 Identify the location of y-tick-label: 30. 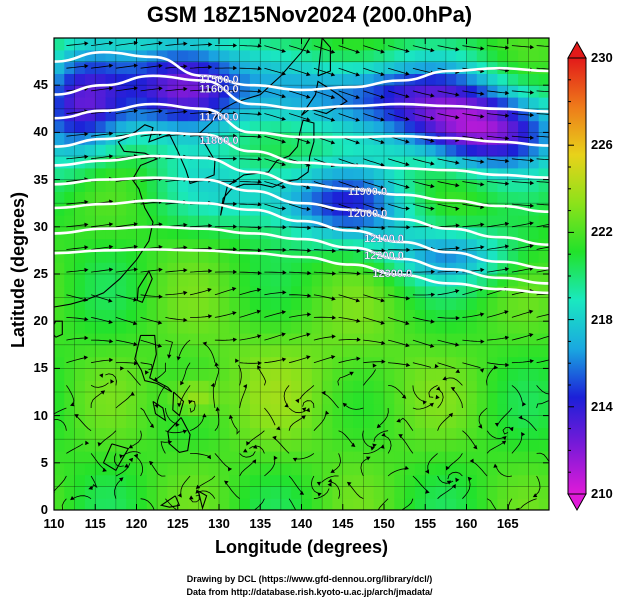
(40, 226).